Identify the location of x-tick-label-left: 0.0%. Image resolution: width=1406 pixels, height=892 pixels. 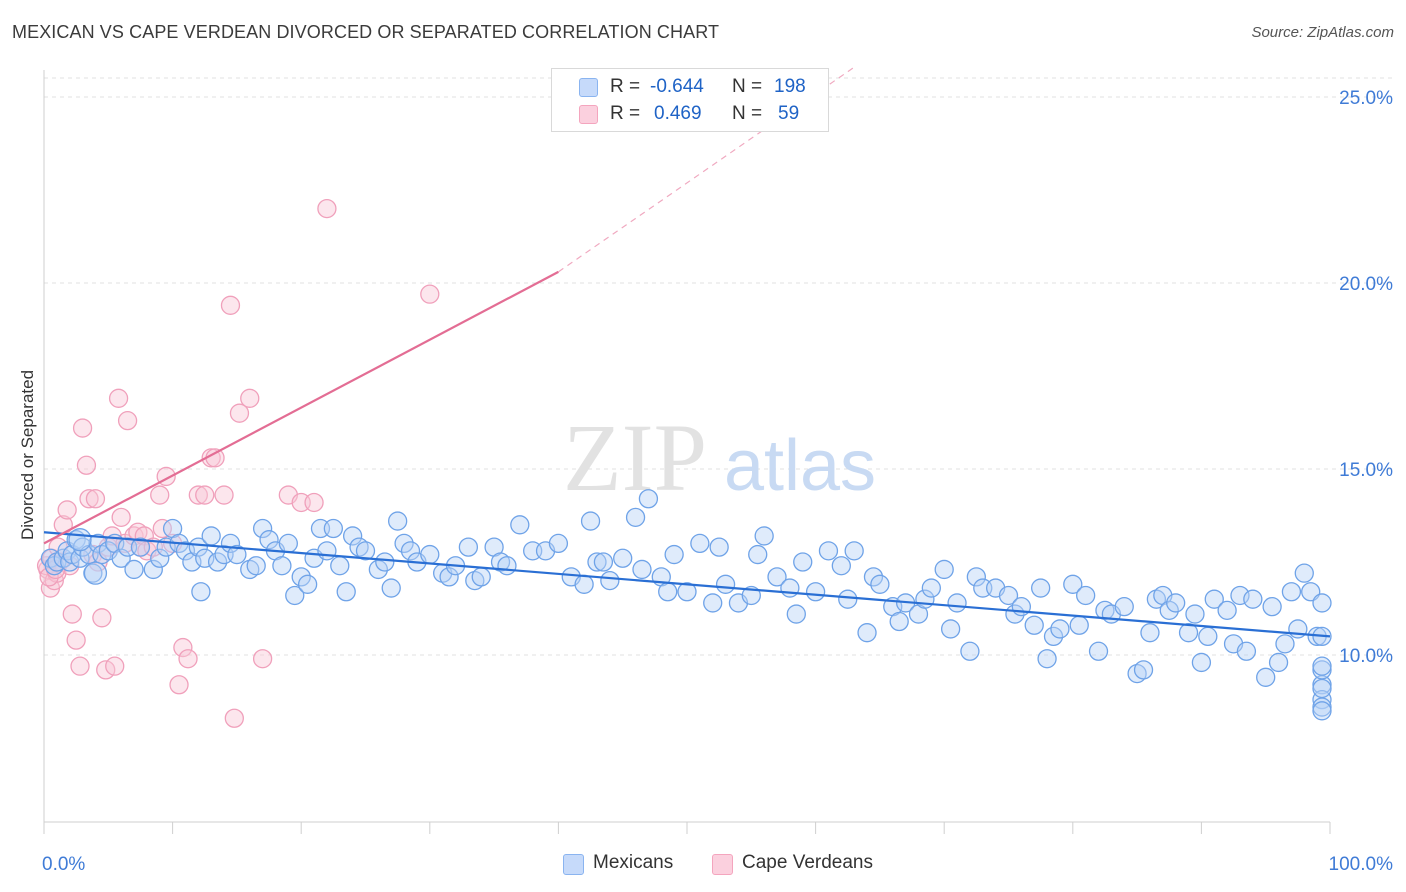
(63, 864).